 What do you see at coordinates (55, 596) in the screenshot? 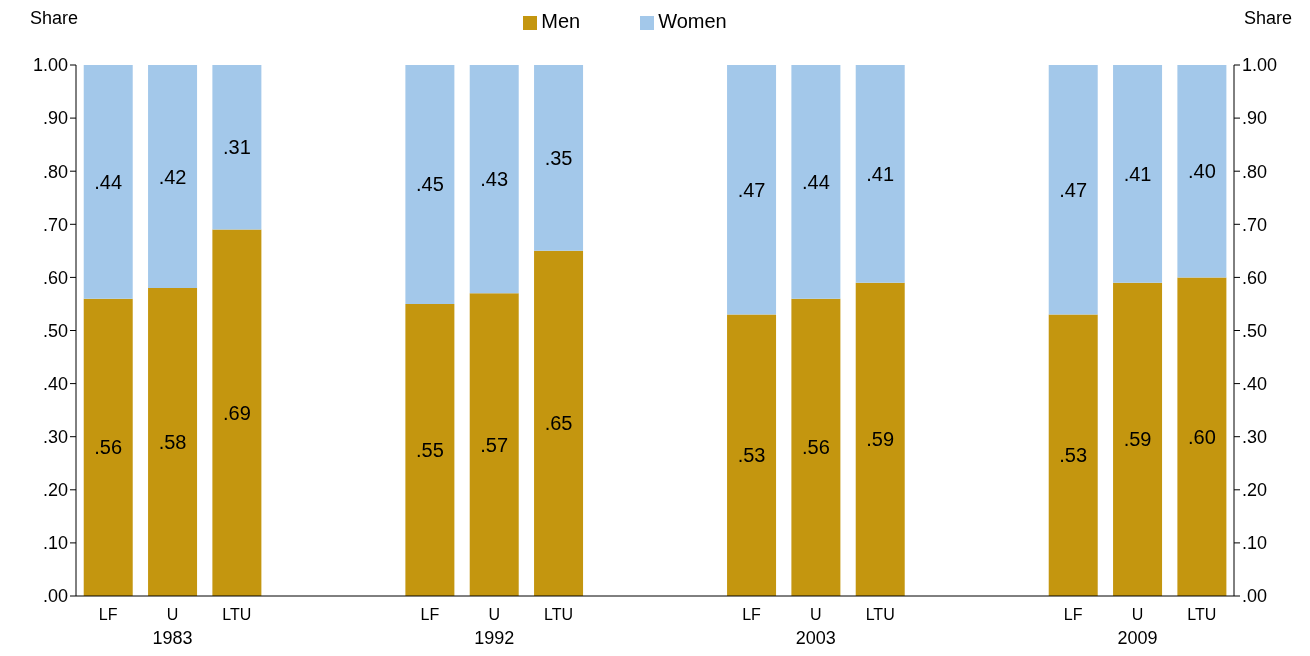
I see `y-tick-label: .00` at bounding box center [55, 596].